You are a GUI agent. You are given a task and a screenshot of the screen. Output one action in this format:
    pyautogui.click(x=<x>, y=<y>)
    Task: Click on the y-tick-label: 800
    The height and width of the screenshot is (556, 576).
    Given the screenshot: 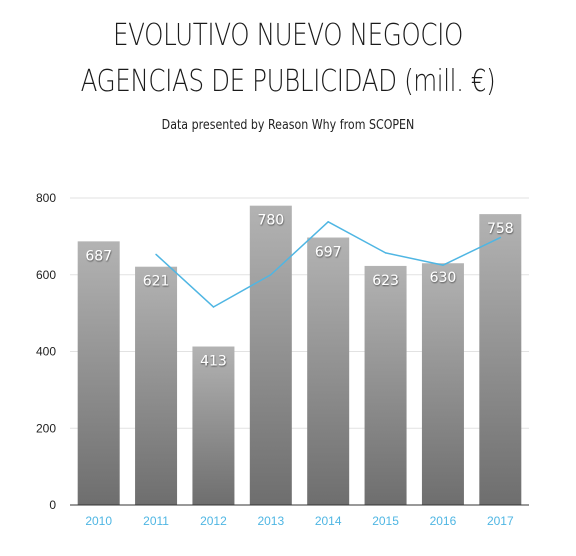 What is the action you would take?
    pyautogui.click(x=46, y=198)
    